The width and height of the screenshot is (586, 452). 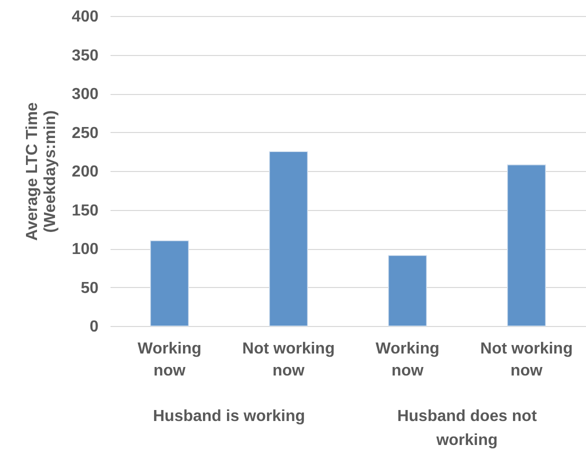 What do you see at coordinates (85, 17) in the screenshot?
I see `y-tick-label: 400` at bounding box center [85, 17].